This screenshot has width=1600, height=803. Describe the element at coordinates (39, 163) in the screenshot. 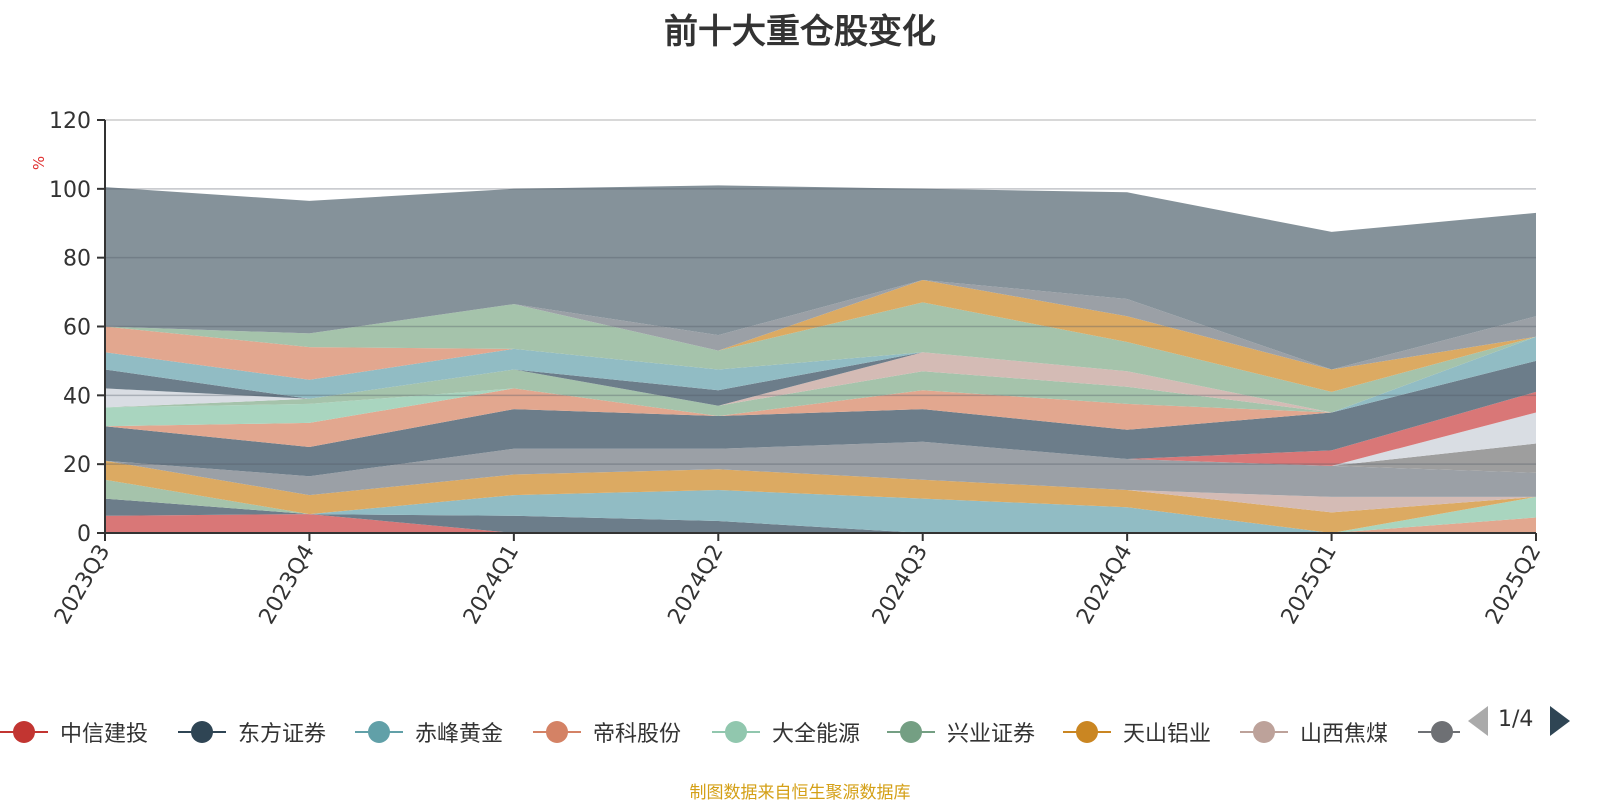

I see `y-axis-unit: %` at that location.